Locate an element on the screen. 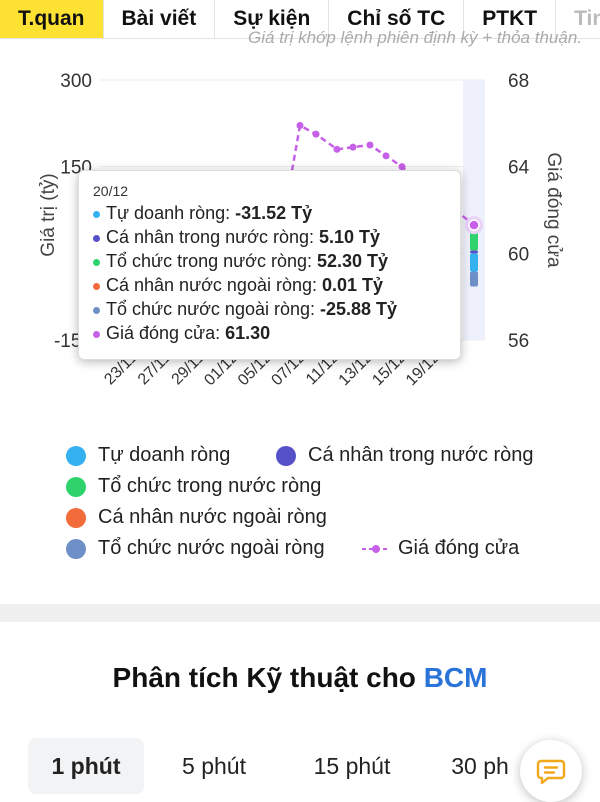  tooltip-row-gia-dong-cua: Giá đóng cửa: 61.30 is located at coordinates (269, 333).